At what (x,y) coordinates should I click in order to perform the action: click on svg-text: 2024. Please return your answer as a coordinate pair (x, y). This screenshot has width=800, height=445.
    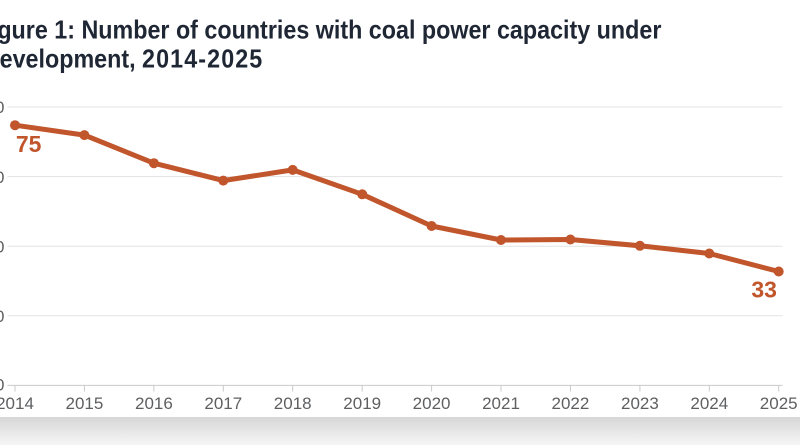
    Looking at the image, I should click on (709, 403).